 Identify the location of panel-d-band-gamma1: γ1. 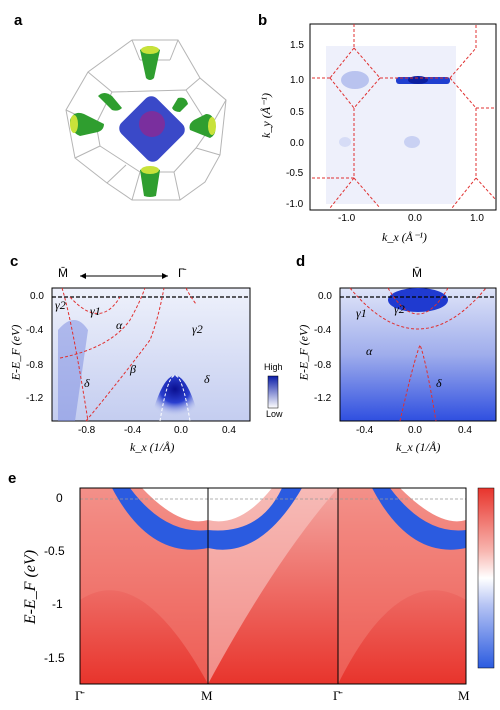
(361, 313).